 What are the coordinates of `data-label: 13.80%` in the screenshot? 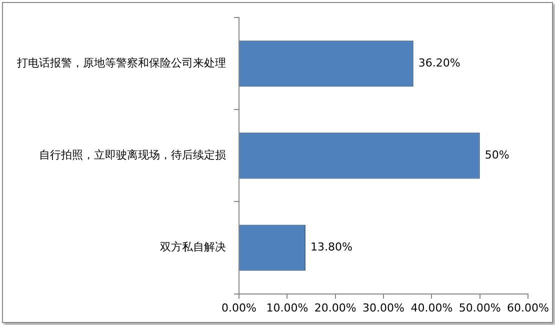 It's located at (331, 247).